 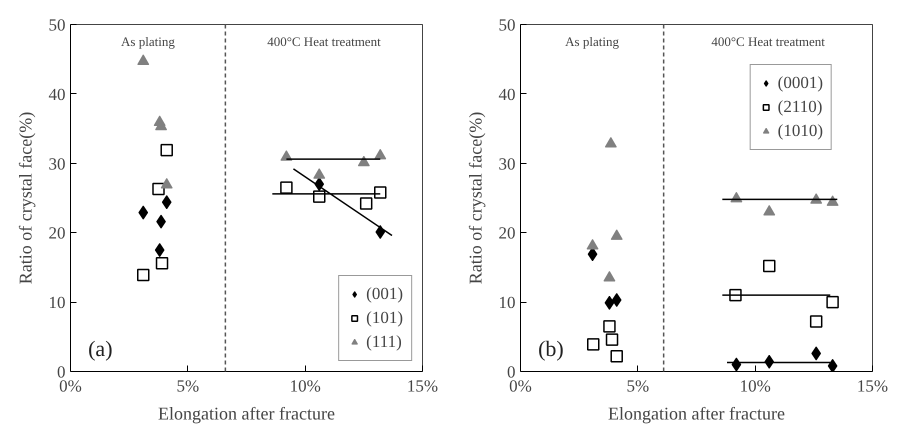 What do you see at coordinates (100, 349) in the screenshot?
I see `annotation: (a)` at bounding box center [100, 349].